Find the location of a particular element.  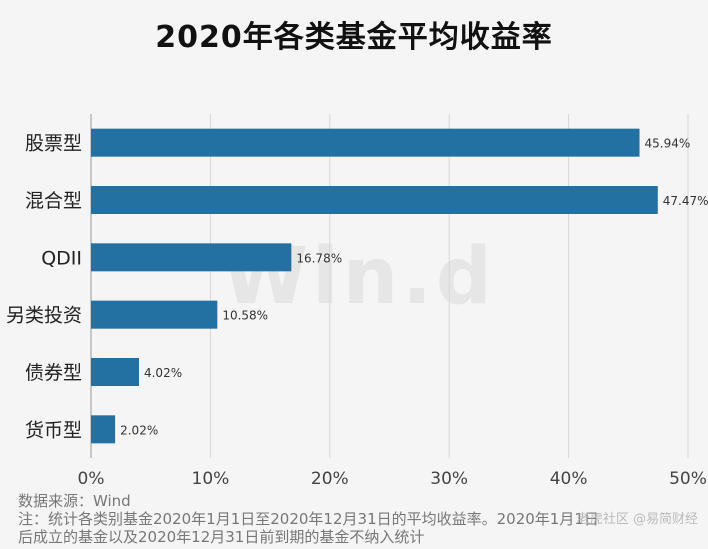

x-axis-ticks: 0% 10% 20% 30% 40% 50% is located at coordinates (392, 479).